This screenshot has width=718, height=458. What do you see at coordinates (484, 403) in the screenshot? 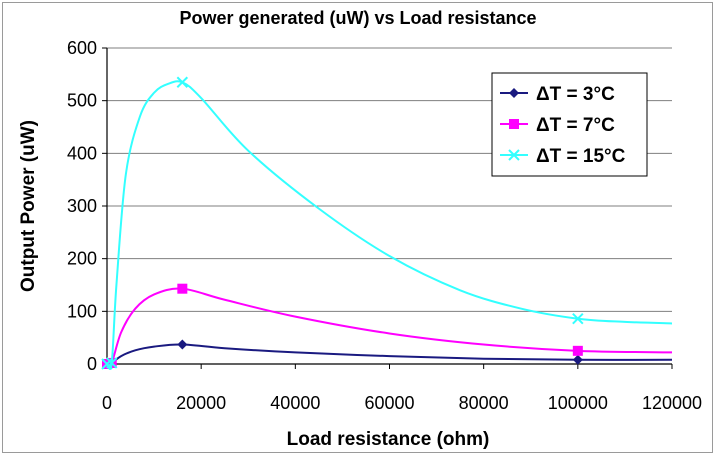
I see `x-tick-label: 80000` at bounding box center [484, 403].